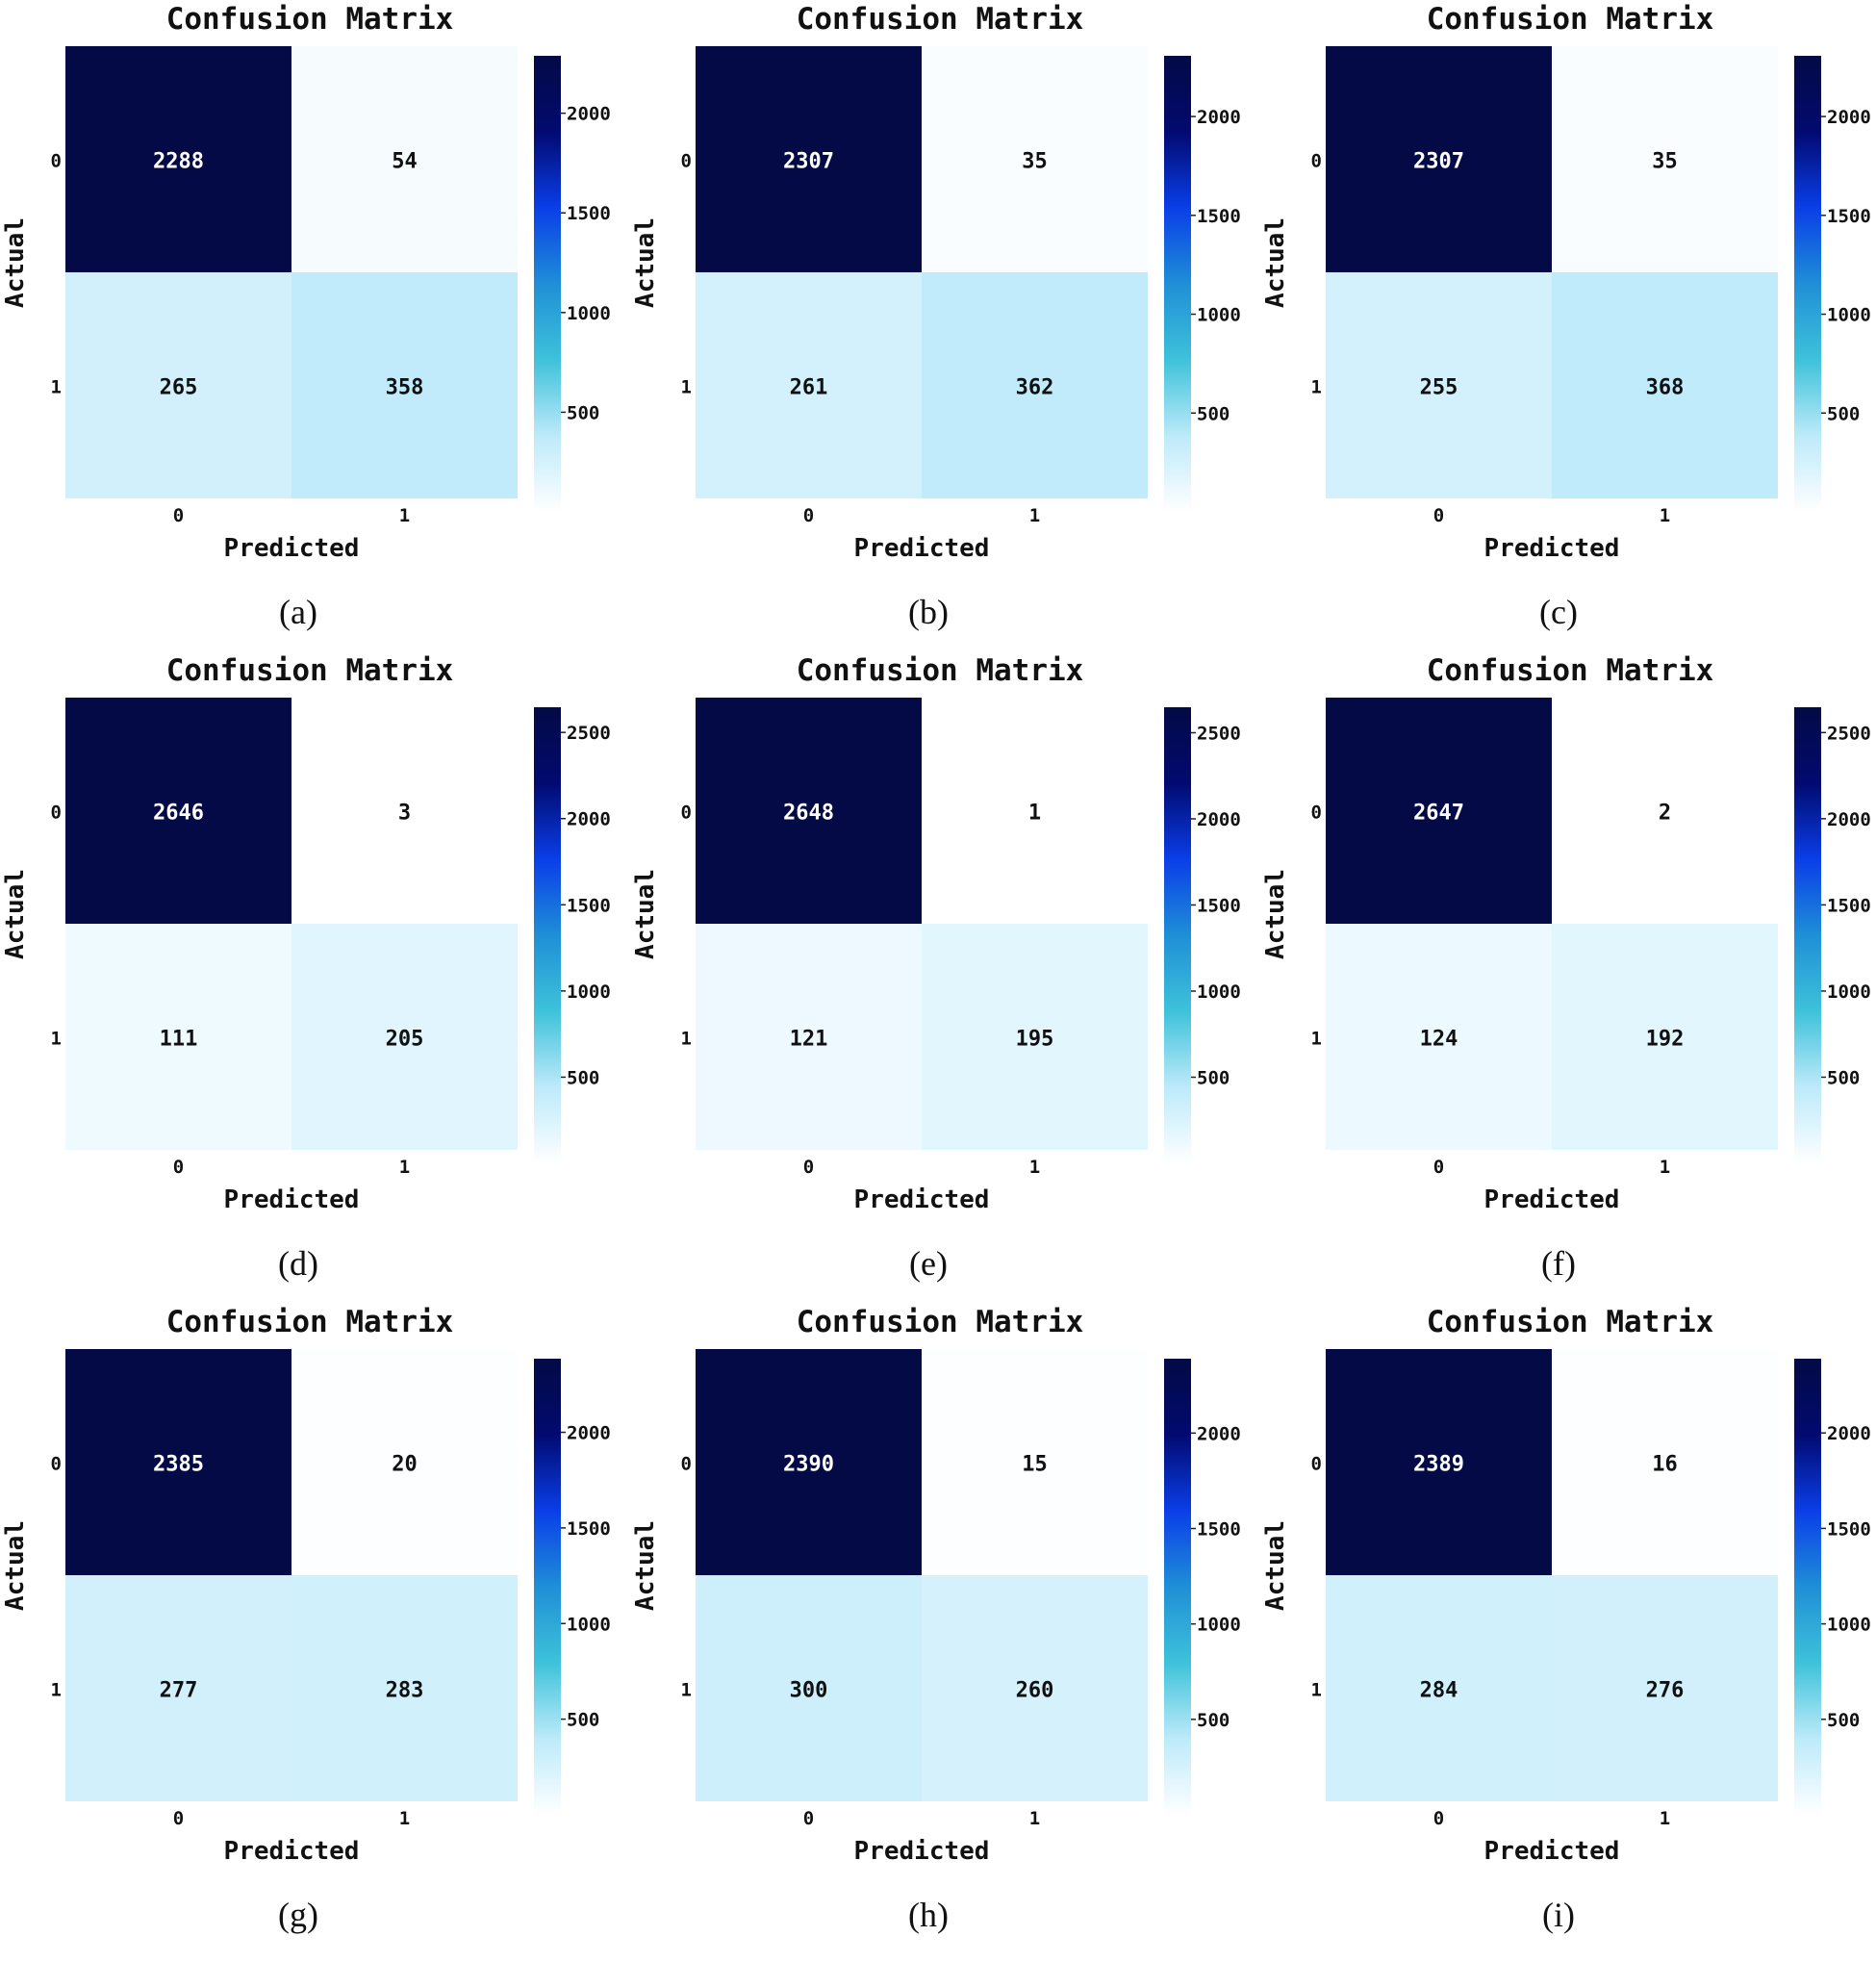  What do you see at coordinates (298, 1263) in the screenshot?
I see `panel-caption: (d)` at bounding box center [298, 1263].